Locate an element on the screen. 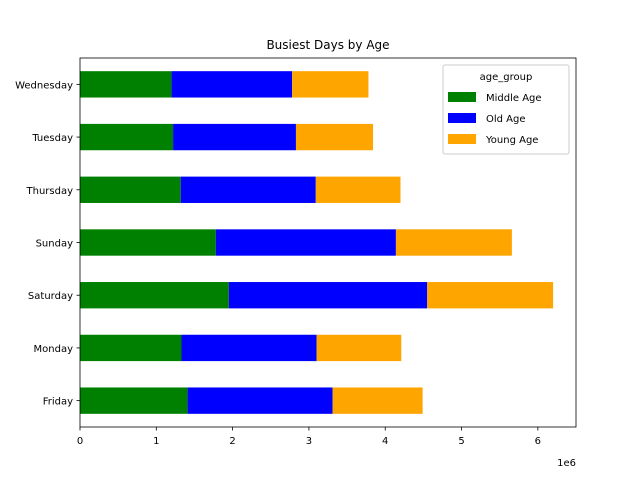  y-tick-label-thursday: Thursday is located at coordinates (50, 191).